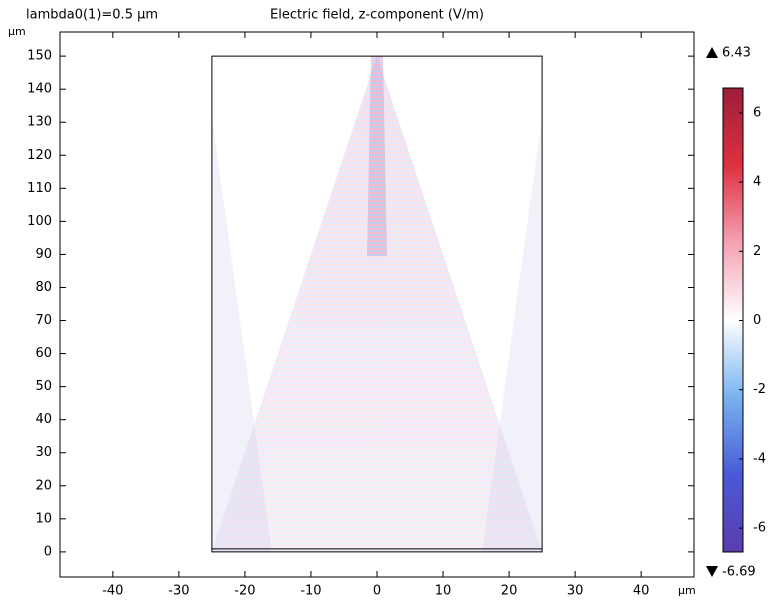 The image size is (769, 603). What do you see at coordinates (739, 572) in the screenshot?
I see `min-label: -6.69` at bounding box center [739, 572].